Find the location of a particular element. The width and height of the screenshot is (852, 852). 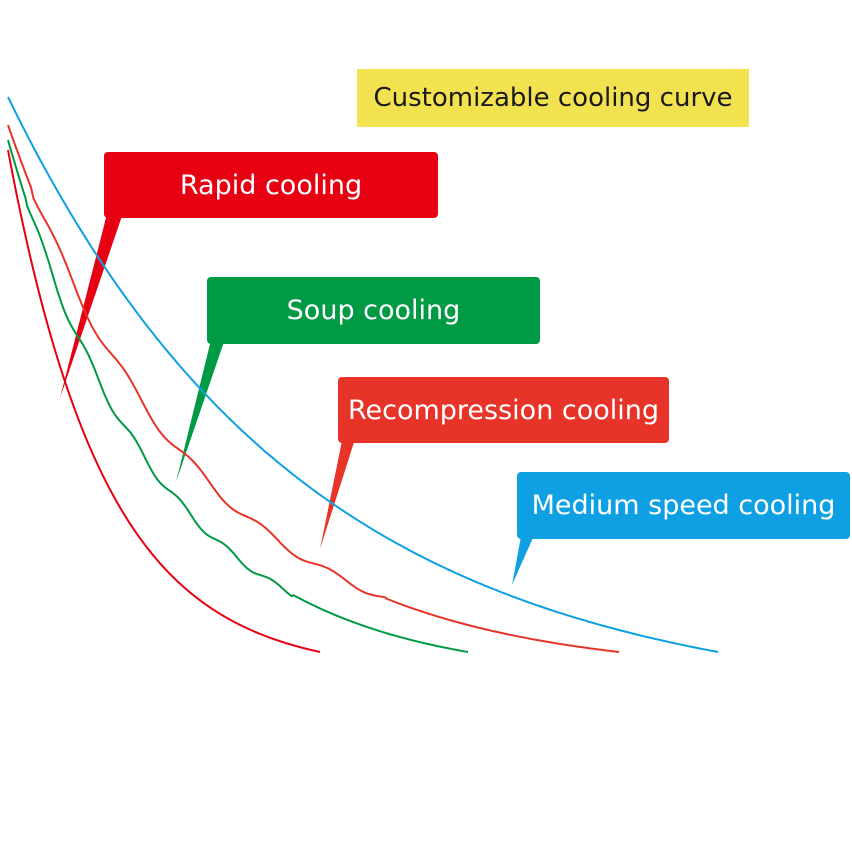

medium-speed-cooling-label: Medium speed cooling is located at coordinates (683, 505).